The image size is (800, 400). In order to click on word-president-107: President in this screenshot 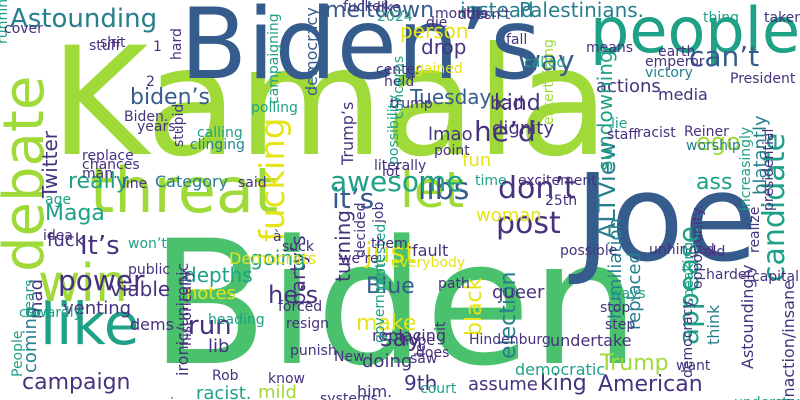, I will do `click(763, 79)`.